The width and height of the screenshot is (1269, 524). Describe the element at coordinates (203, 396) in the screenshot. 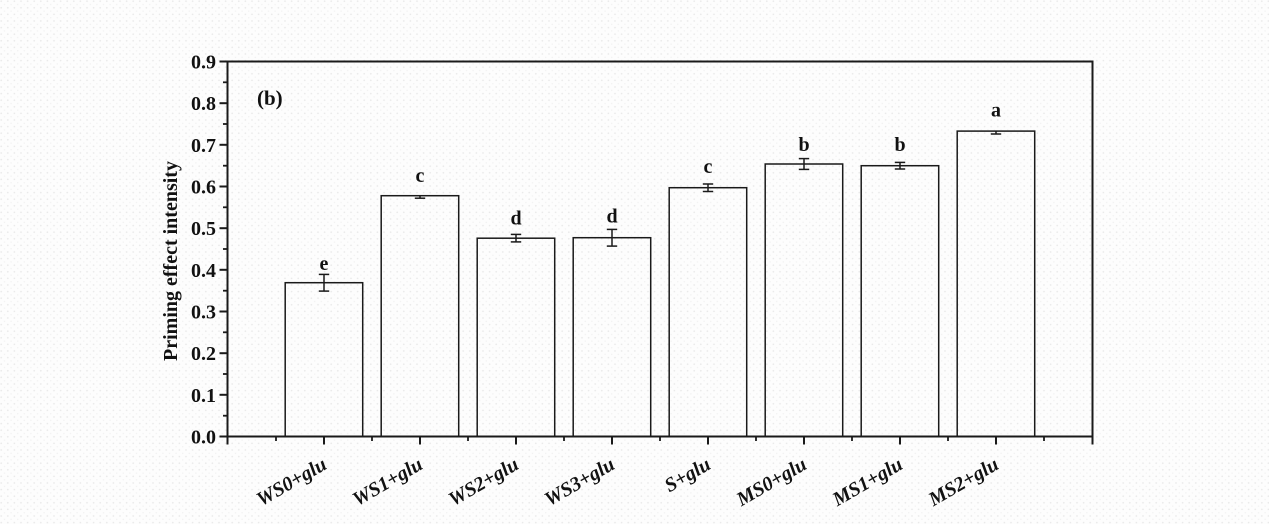

I see `svg-text: 0.1` at that location.